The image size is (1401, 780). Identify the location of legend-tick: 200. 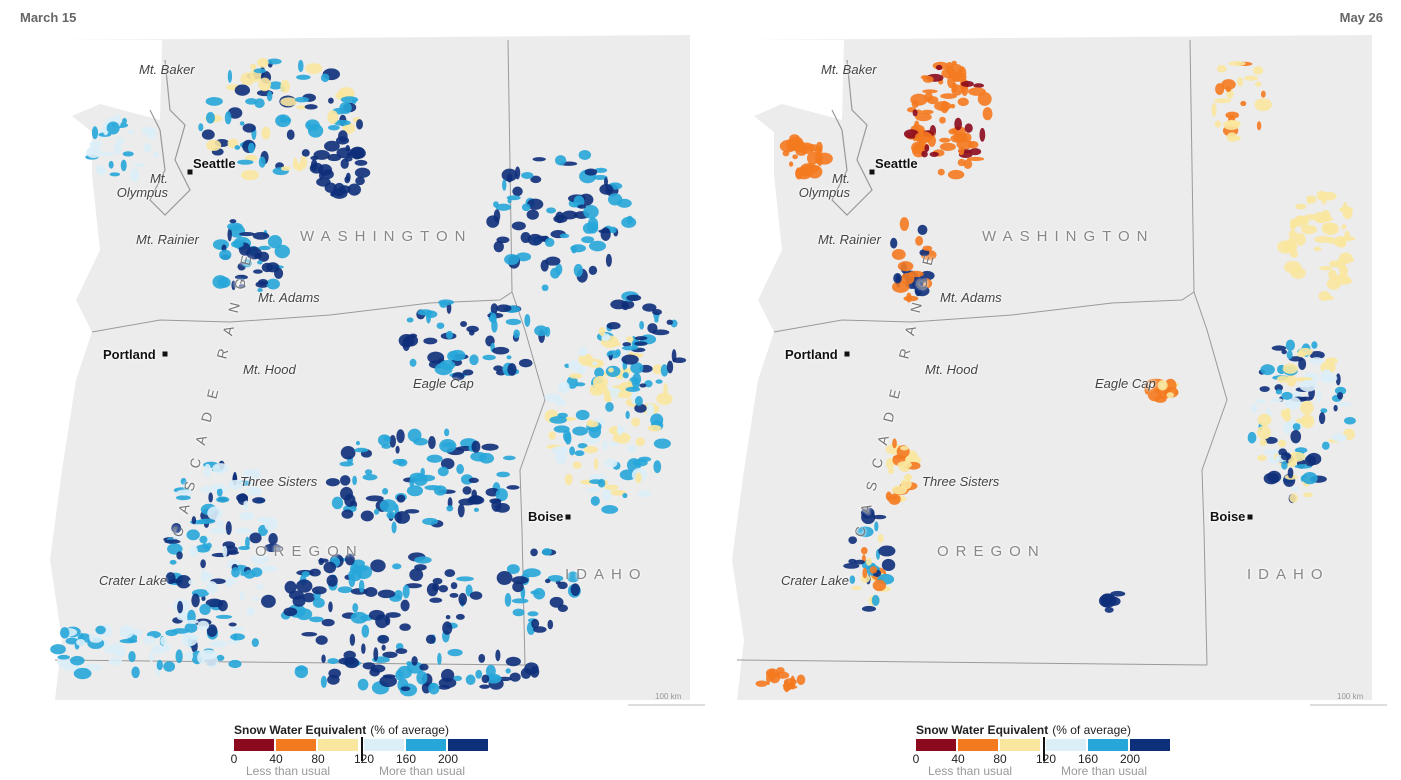
(1130, 759).